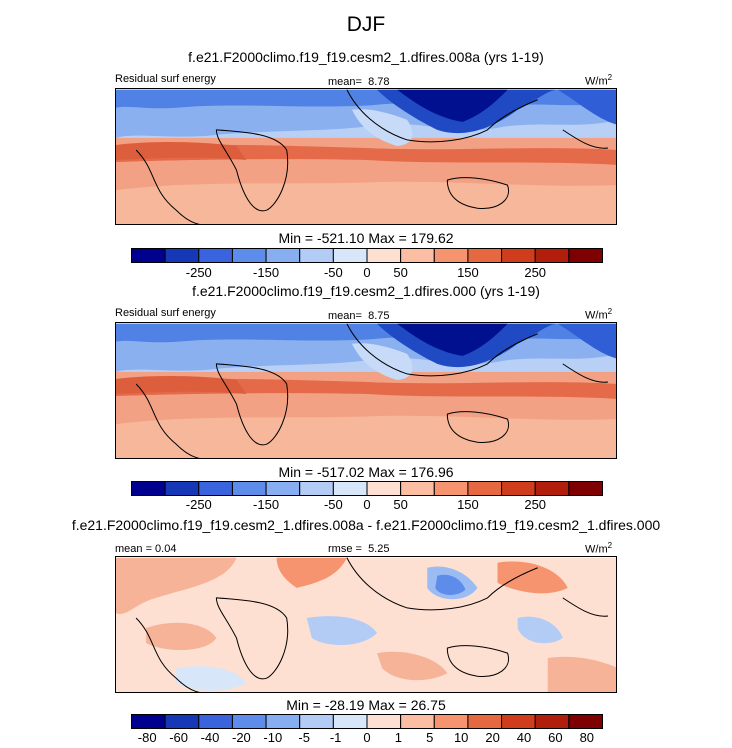 The width and height of the screenshot is (732, 748). What do you see at coordinates (461, 737) in the screenshot?
I see `colorbar-tick-label: 10` at bounding box center [461, 737].